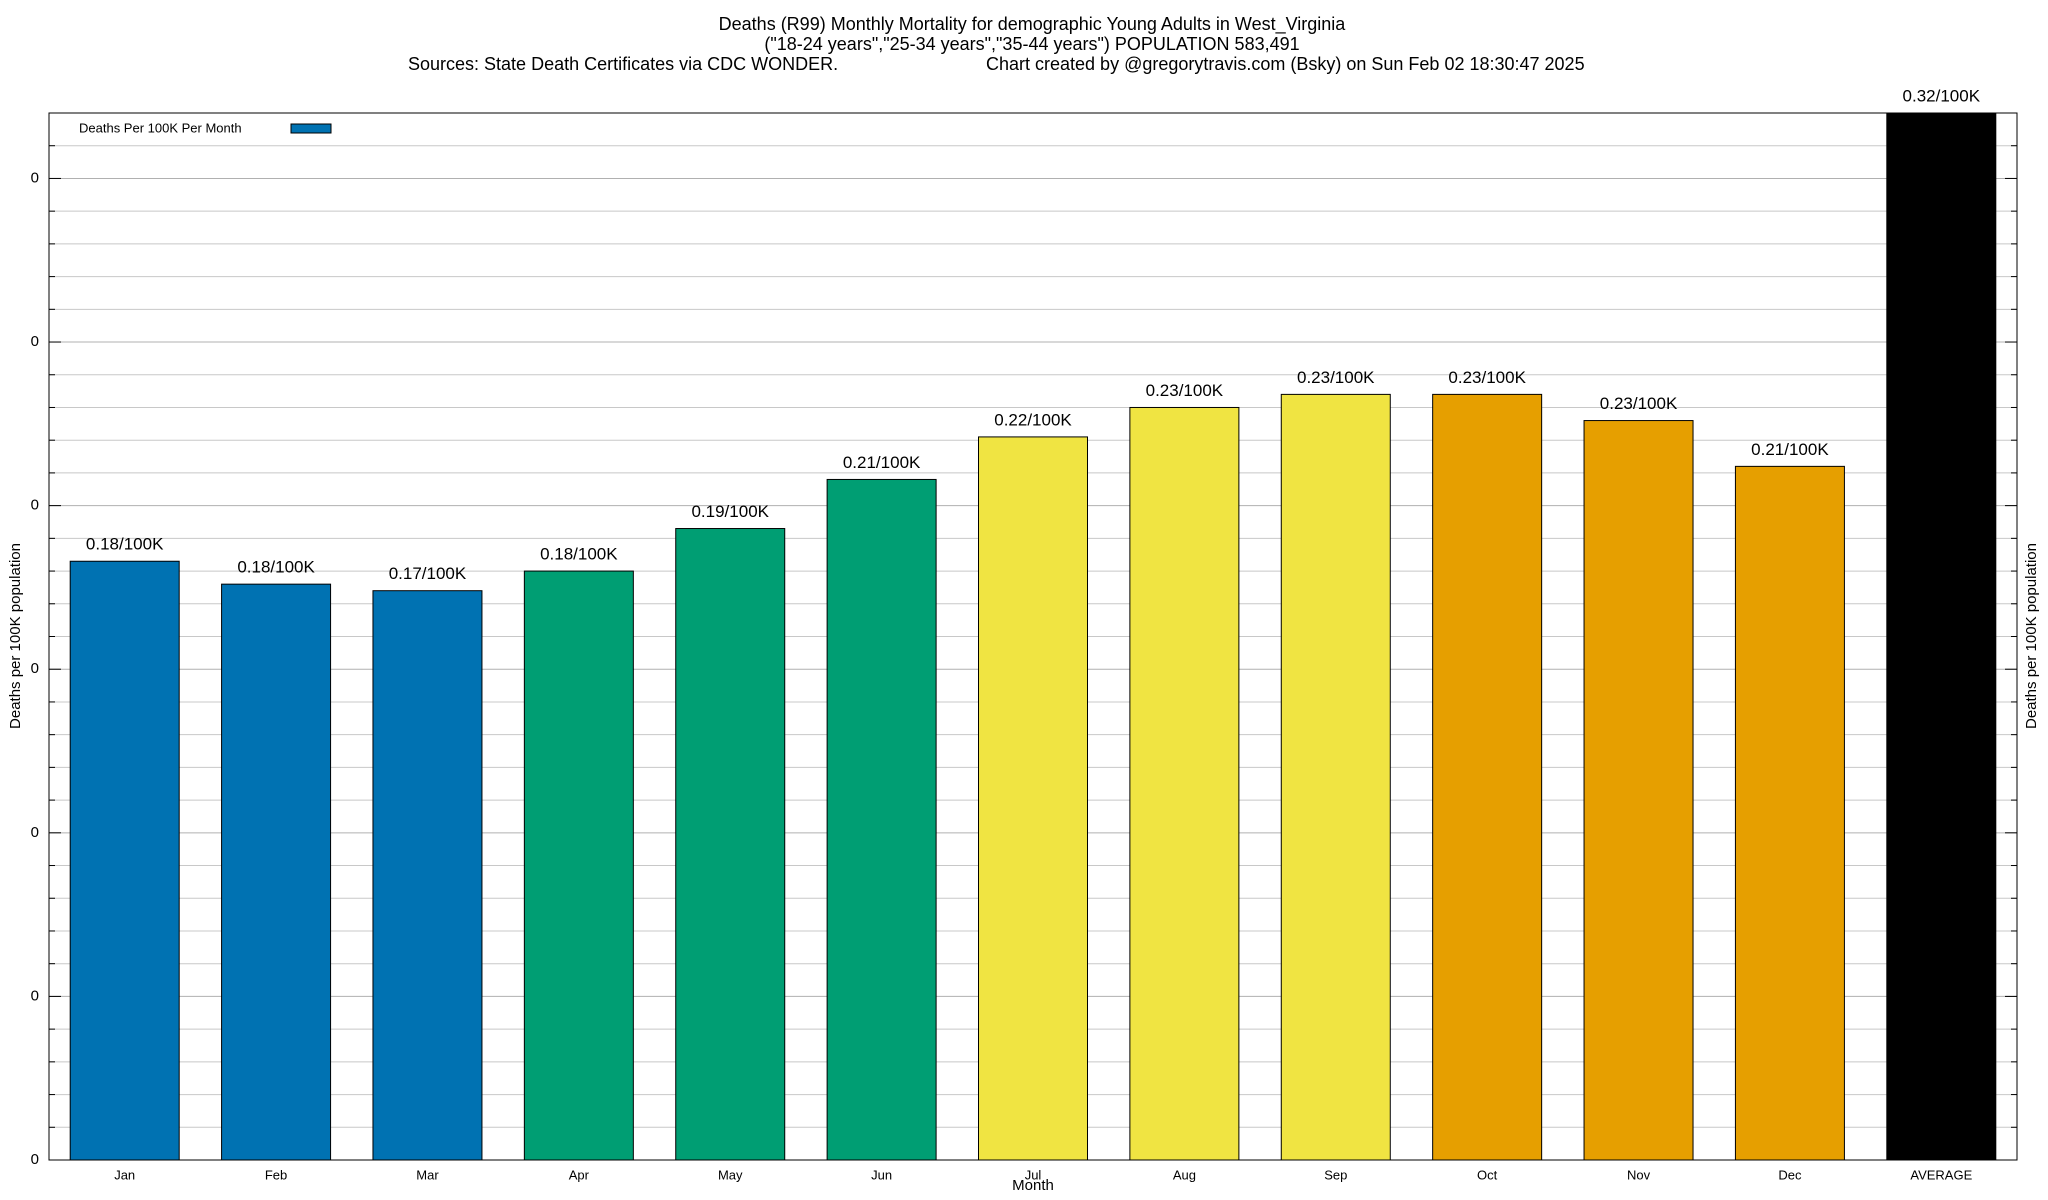 The height and width of the screenshot is (1200, 2048). I want to click on y-axis-label: Deaths per 100K population, so click(15, 636).